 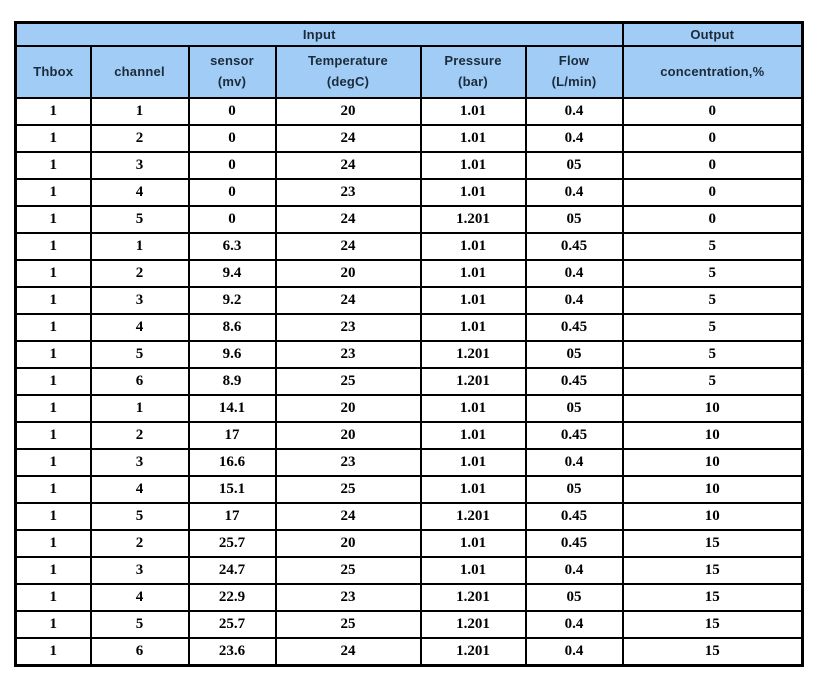 I want to click on table-row: 1 5 0 24 1.201 05 0, so click(x=409, y=219).